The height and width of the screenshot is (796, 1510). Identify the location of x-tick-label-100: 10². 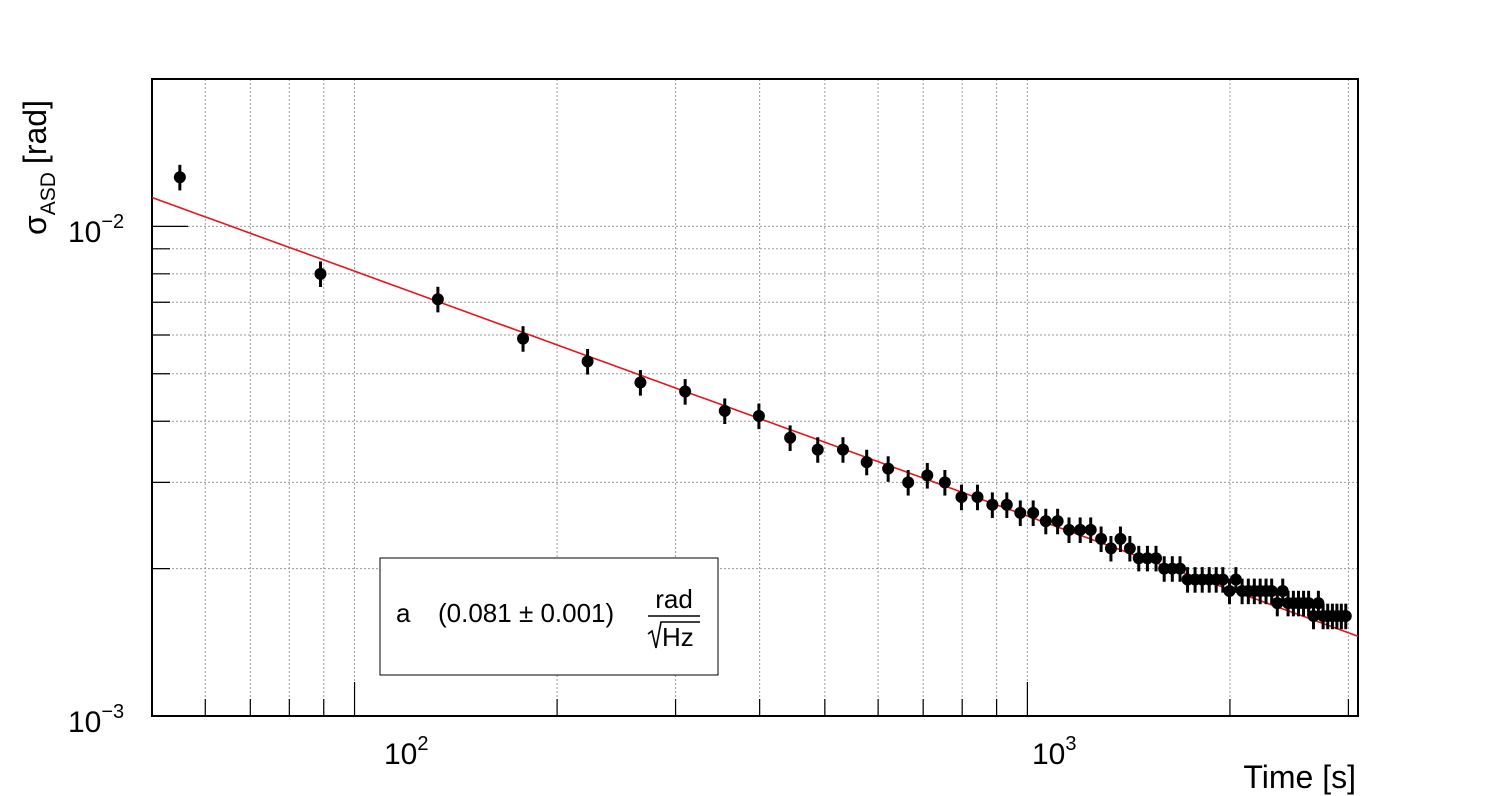
(406, 752).